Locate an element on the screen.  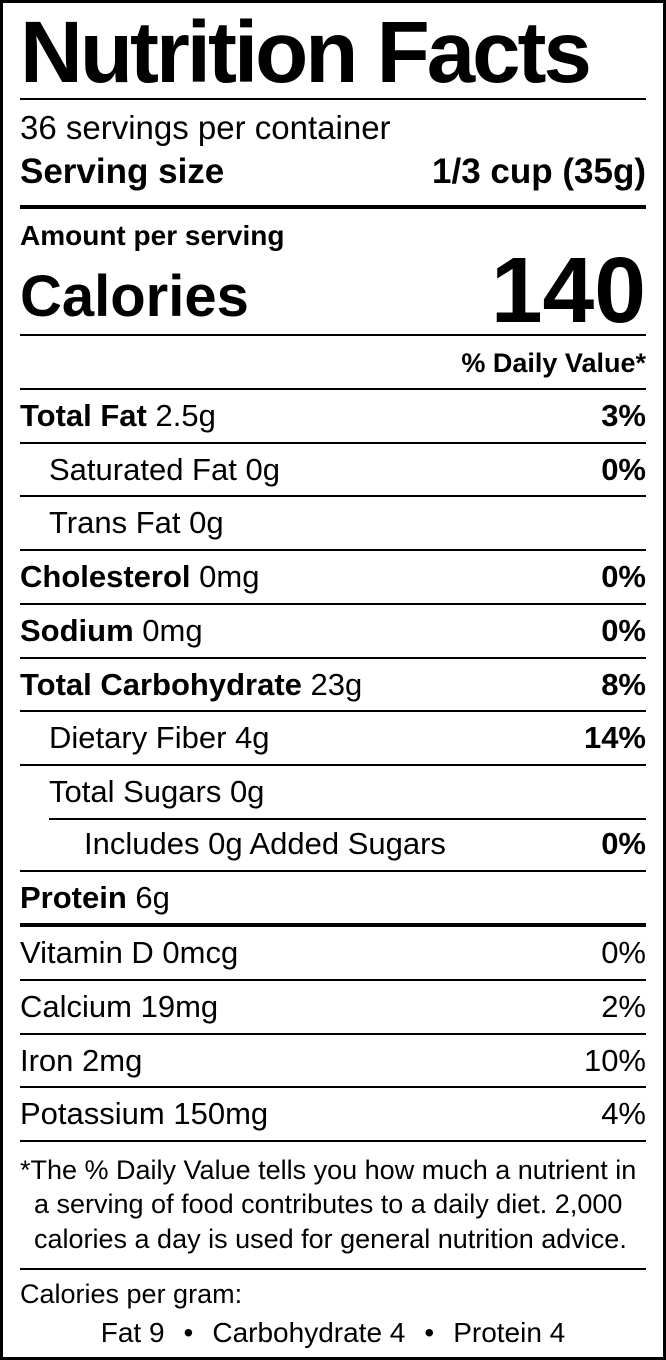
nutrient-daily-value: 8% is located at coordinates (623, 684).